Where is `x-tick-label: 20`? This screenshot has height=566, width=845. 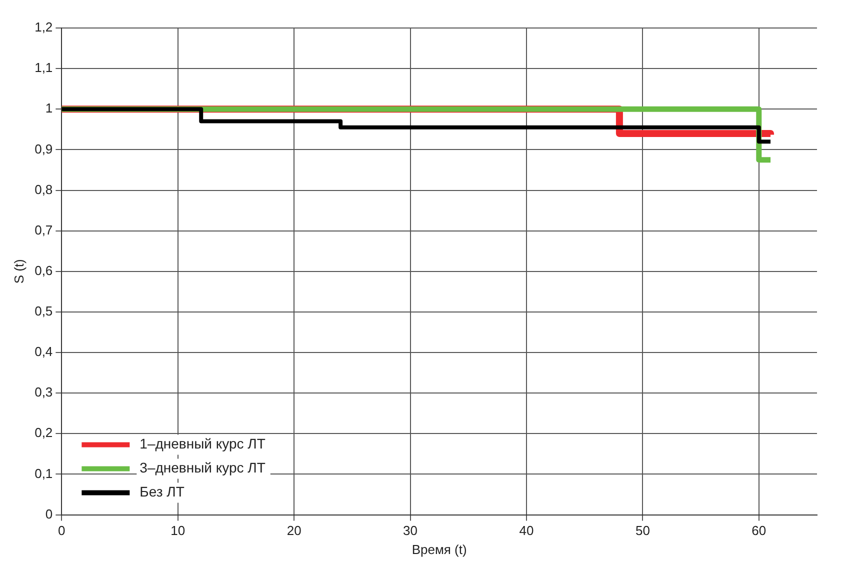 x-tick-label: 20 is located at coordinates (294, 530).